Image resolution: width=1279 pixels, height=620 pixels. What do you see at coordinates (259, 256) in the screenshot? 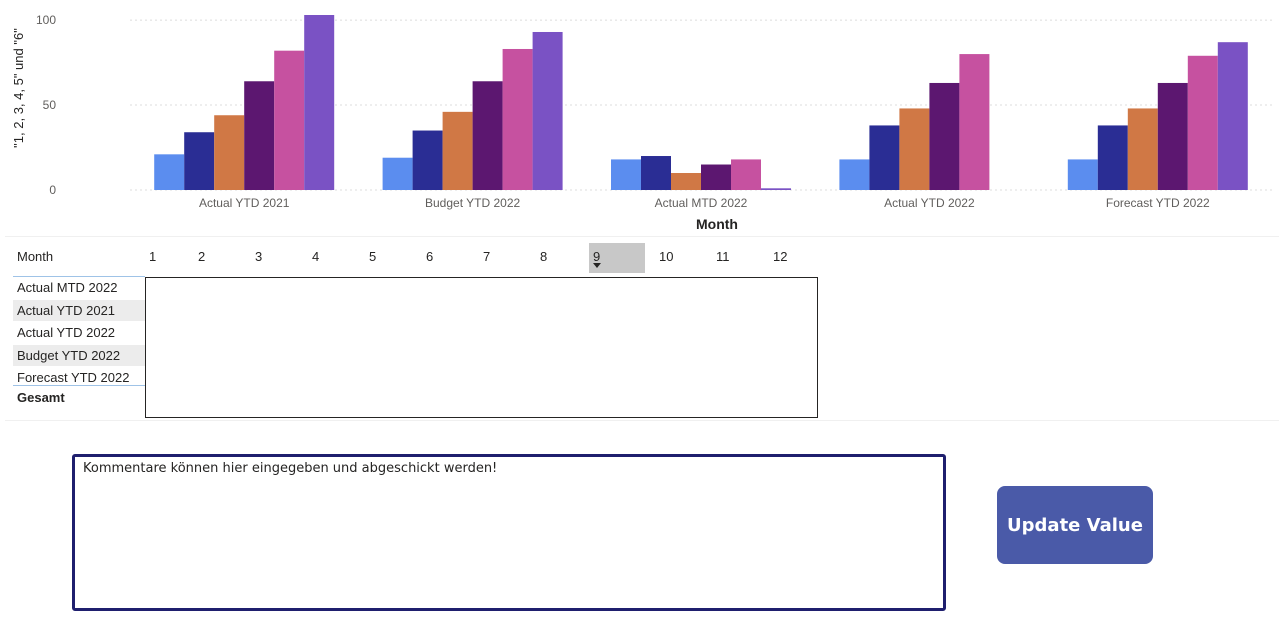
I see `matrix-column-header: 3` at bounding box center [259, 256].